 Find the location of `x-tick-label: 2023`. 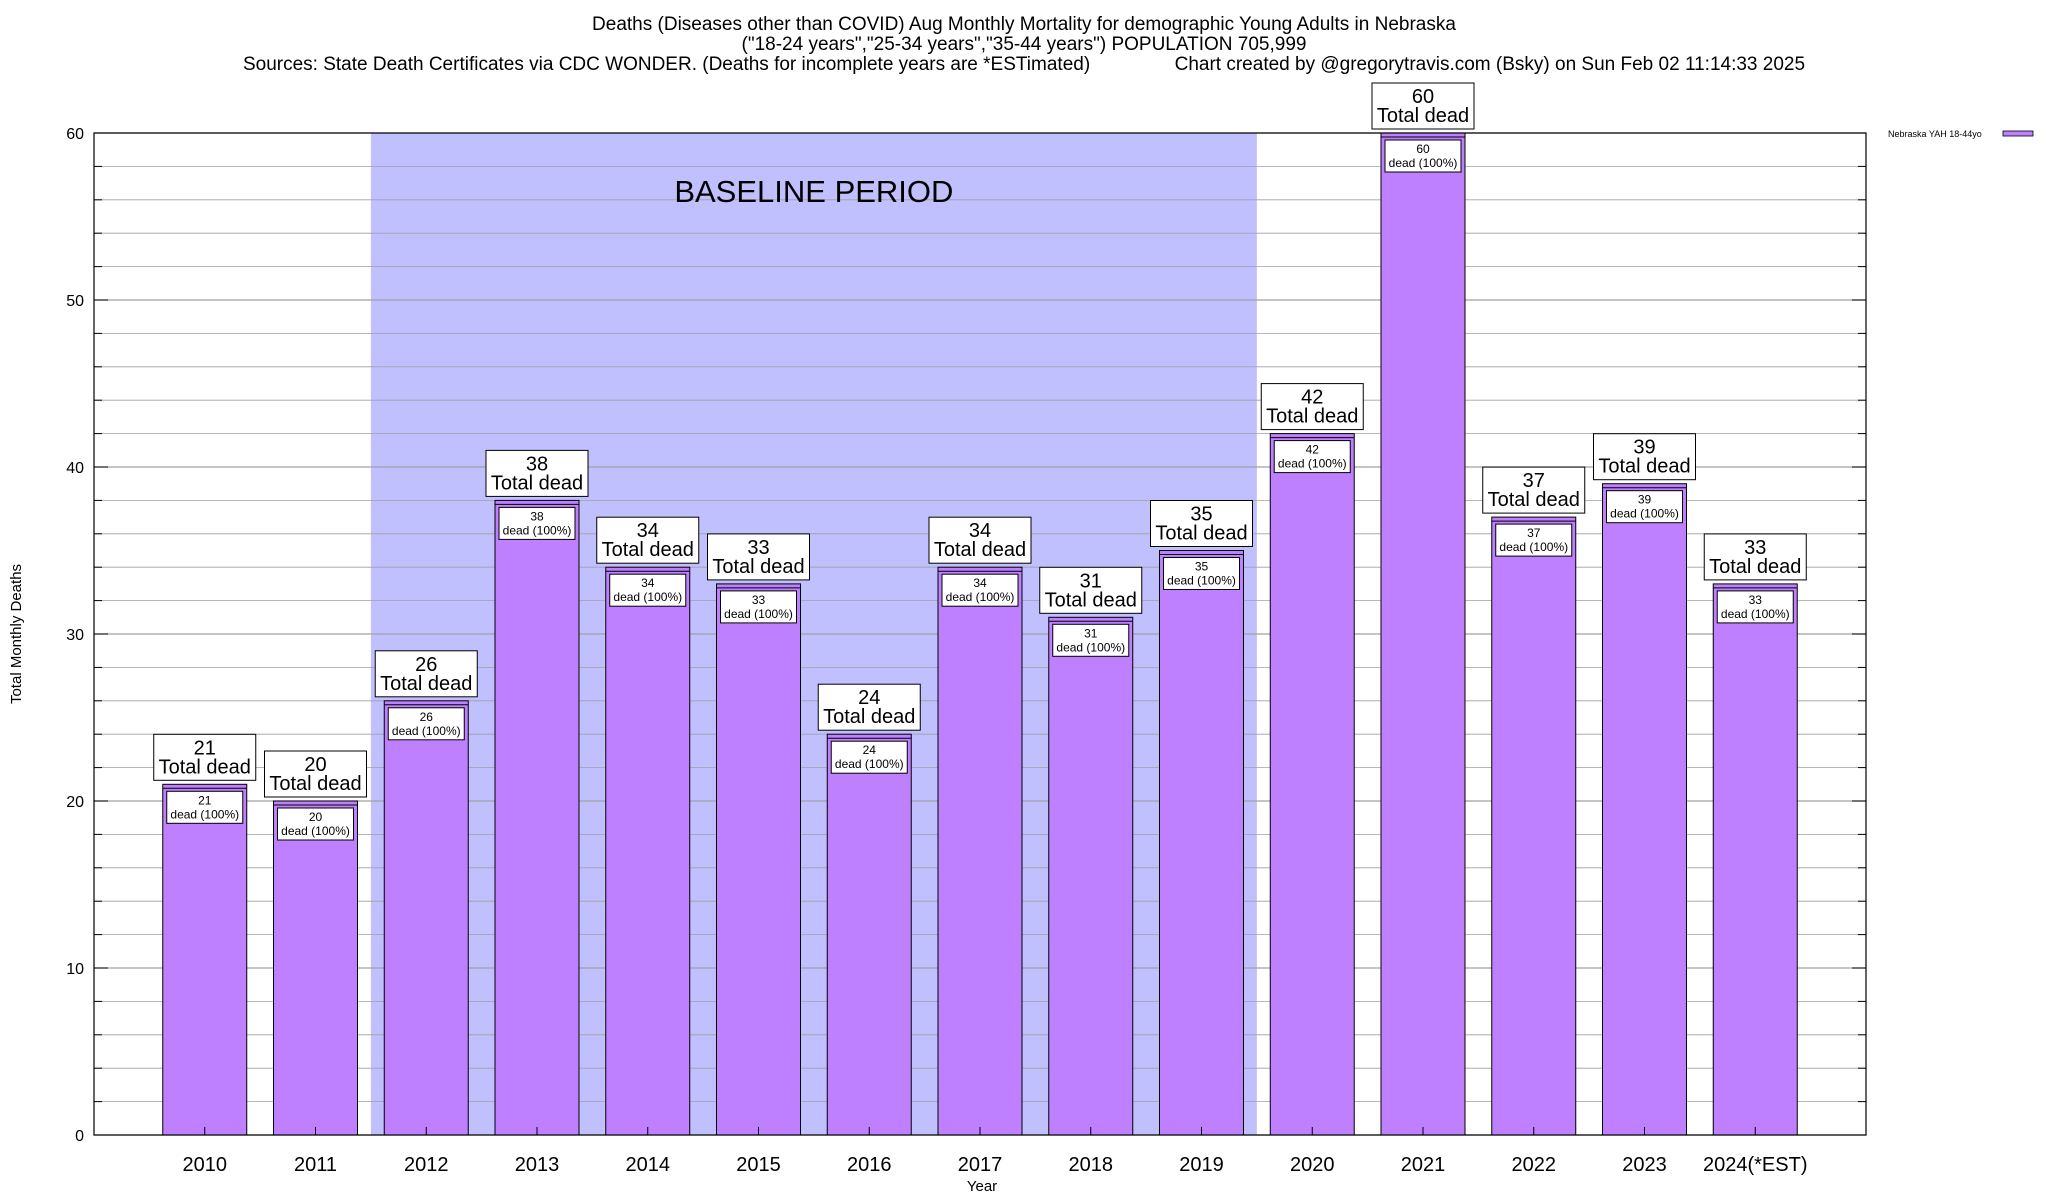

x-tick-label: 2023 is located at coordinates (1644, 1165).